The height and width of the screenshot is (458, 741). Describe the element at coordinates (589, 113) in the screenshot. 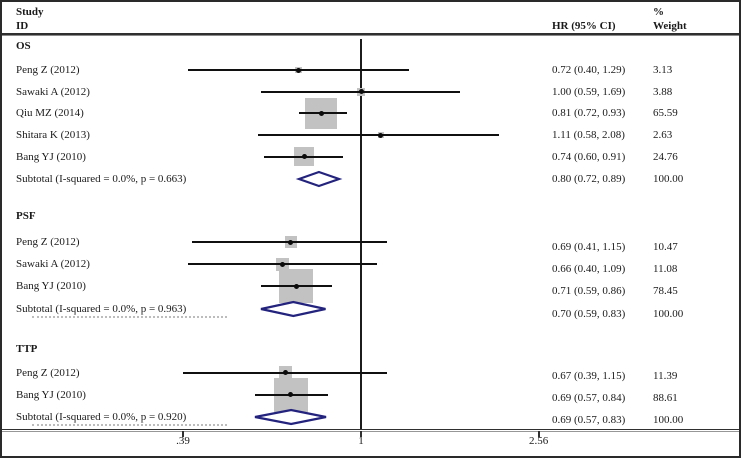

I see `hr-ci-value: 0.81 (0.72, 0.93)` at that location.